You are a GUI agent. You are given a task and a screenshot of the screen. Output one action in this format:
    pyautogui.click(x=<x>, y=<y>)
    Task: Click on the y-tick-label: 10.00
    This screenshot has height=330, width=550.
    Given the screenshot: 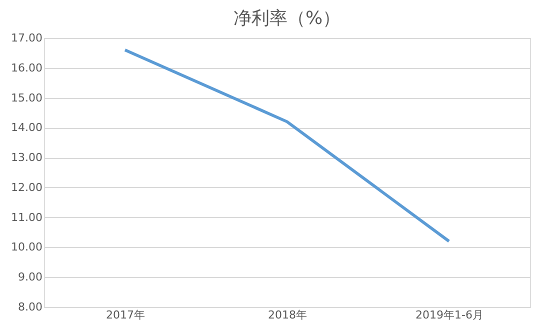 What is the action you would take?
    pyautogui.click(x=26, y=247)
    